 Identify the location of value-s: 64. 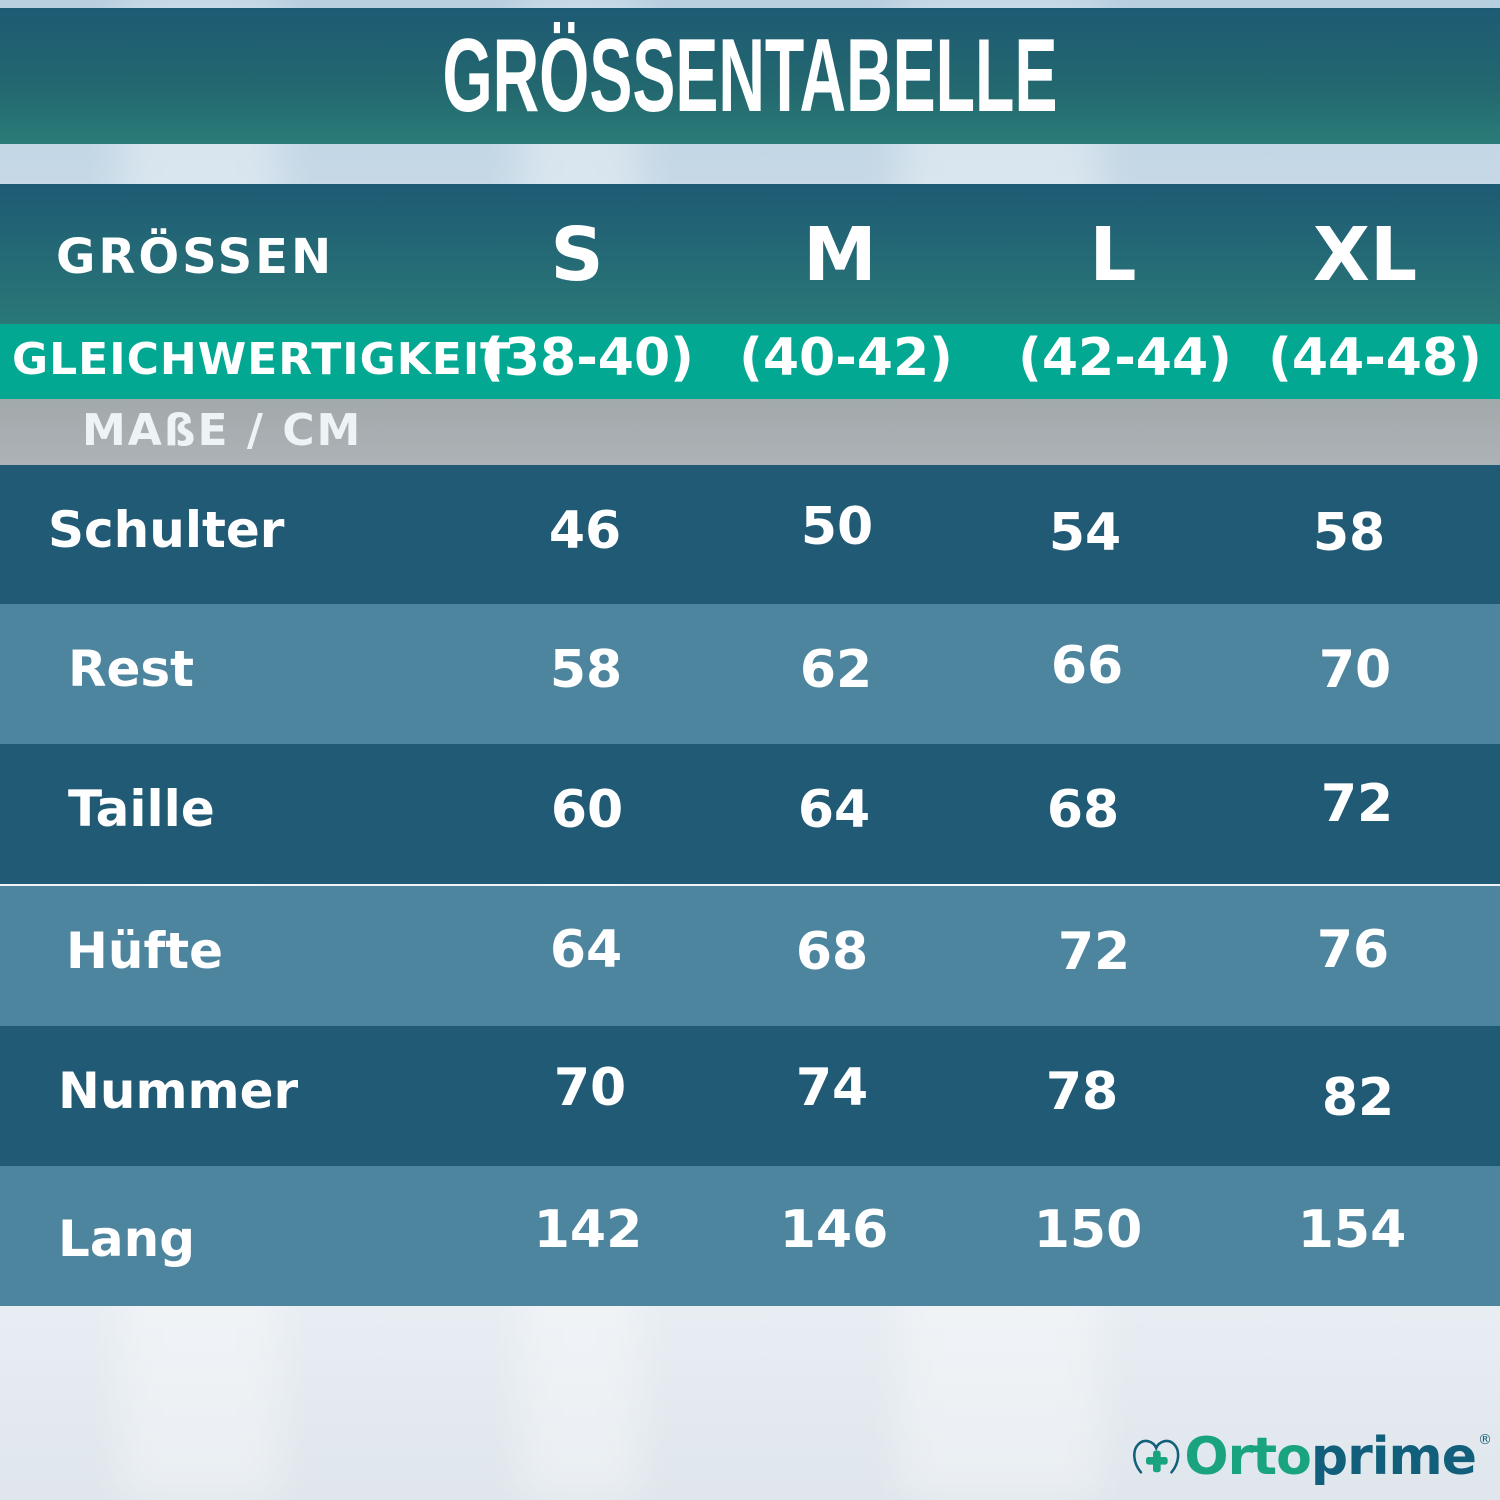
(586, 950).